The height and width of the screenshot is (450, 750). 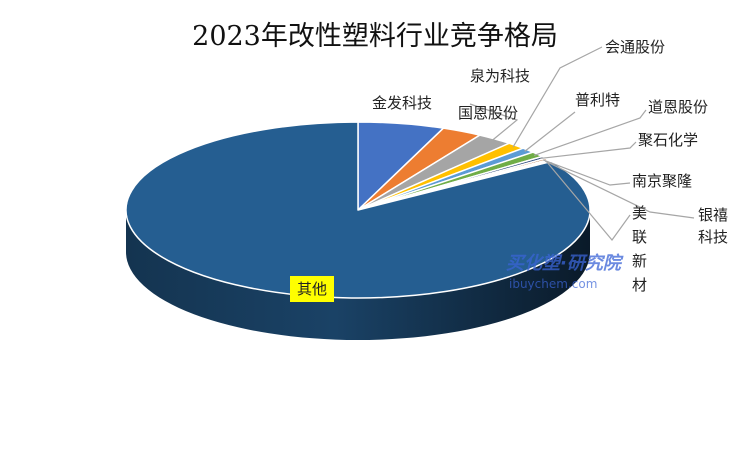 What do you see at coordinates (375, 36) in the screenshot?
I see `chart-title: 2023年改性塑料行业竞争格局` at bounding box center [375, 36].